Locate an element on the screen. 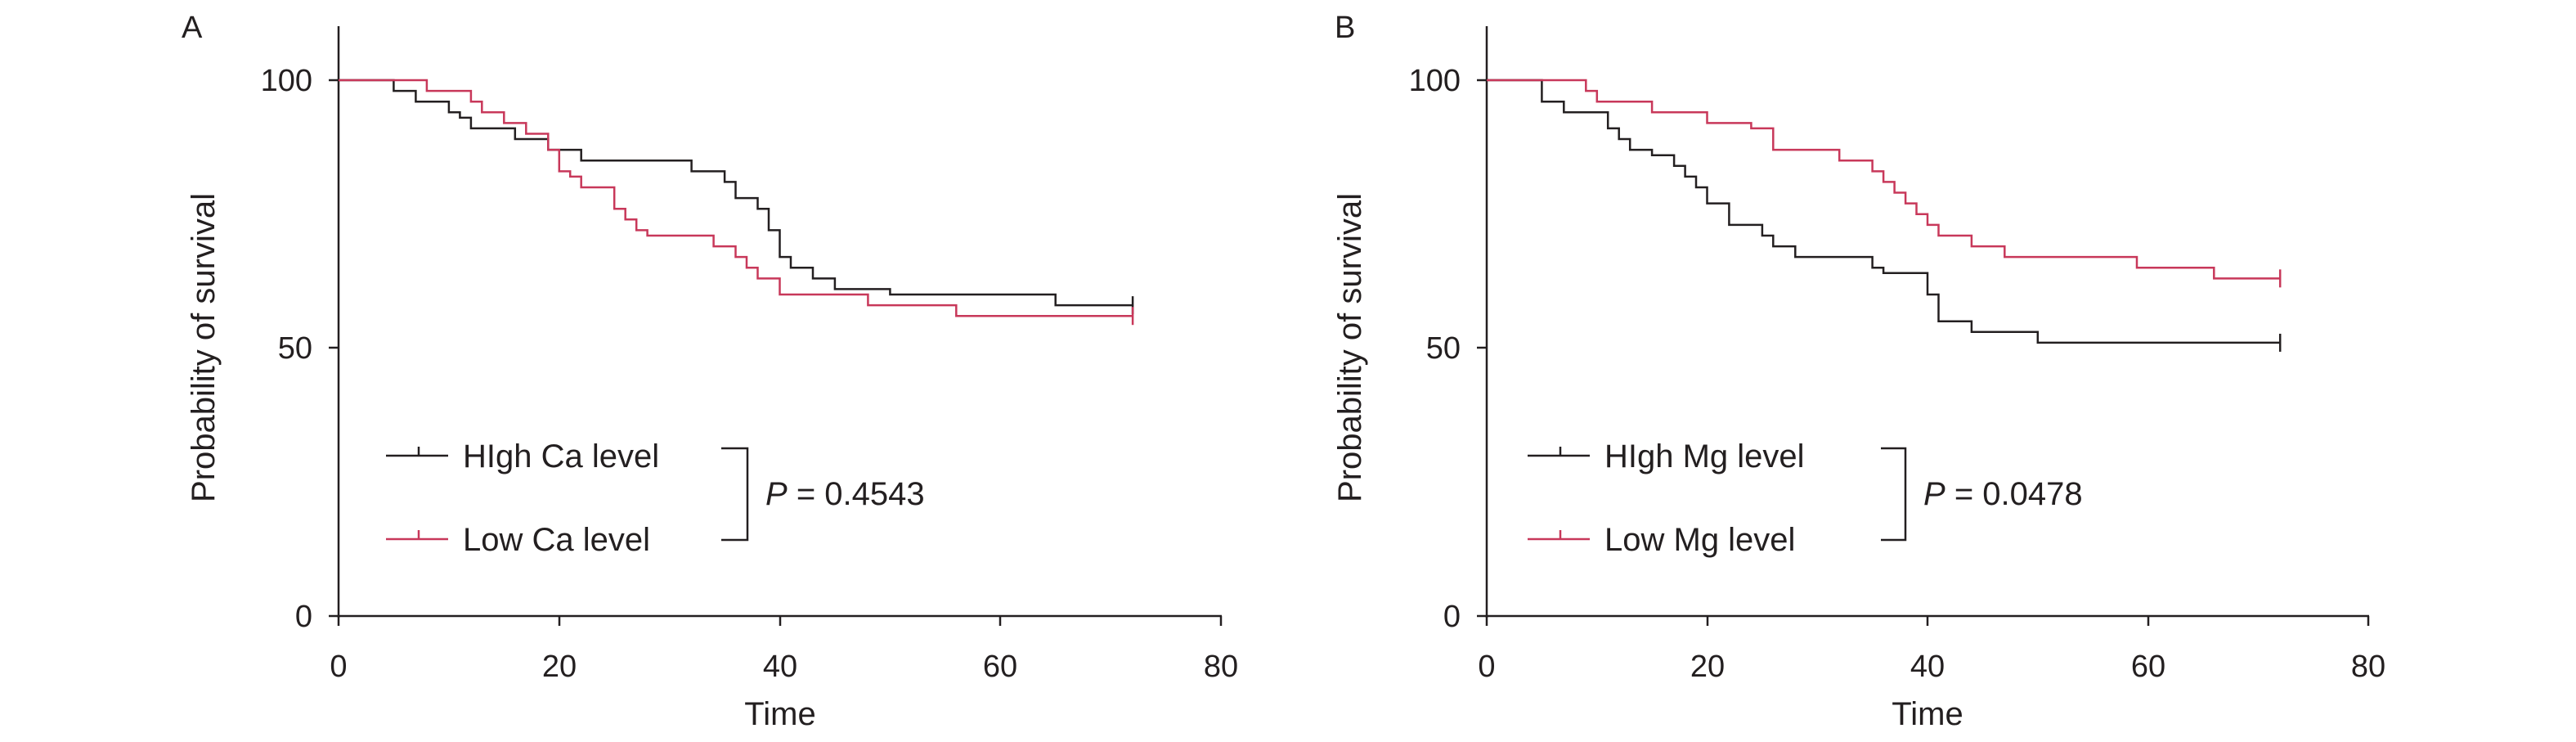  legend-label: Low Ca level is located at coordinates (556, 540).